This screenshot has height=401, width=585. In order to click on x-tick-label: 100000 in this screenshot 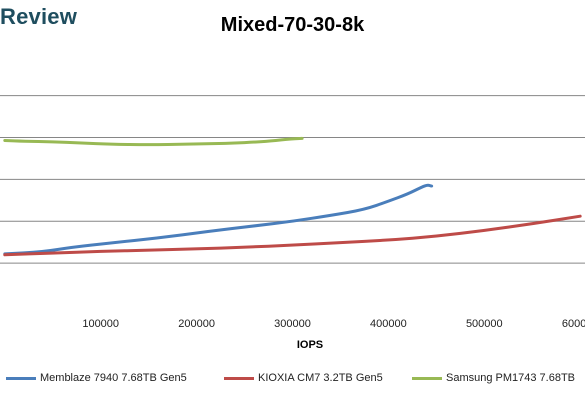, I will do `click(100, 324)`.